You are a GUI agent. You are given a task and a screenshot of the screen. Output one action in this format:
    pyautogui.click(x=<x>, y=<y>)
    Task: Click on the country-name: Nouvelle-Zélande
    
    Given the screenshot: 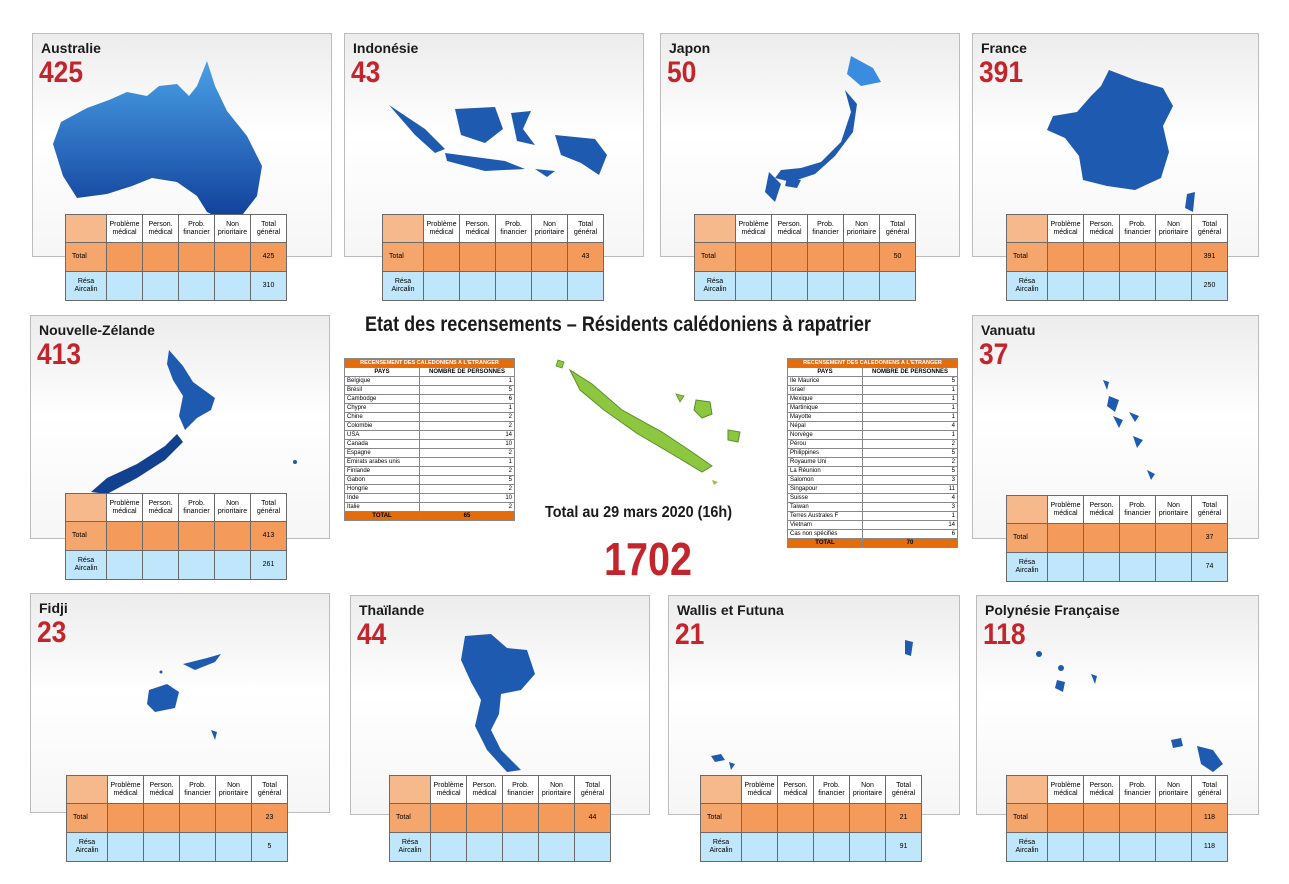 What is the action you would take?
    pyautogui.click(x=97, y=330)
    